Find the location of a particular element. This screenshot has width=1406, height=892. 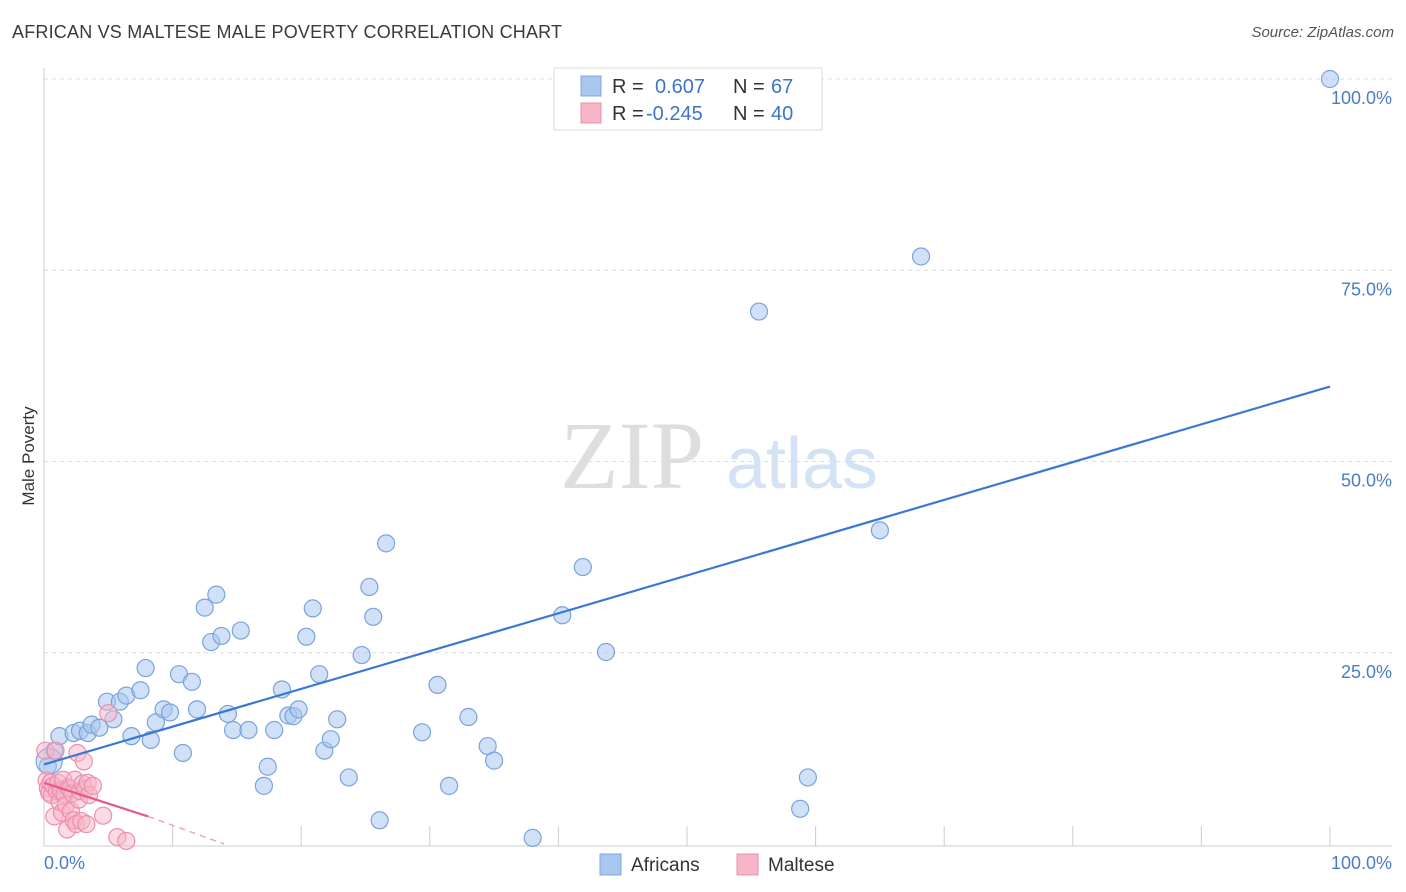

watermark: ZIP atlas is located at coordinates (719, 455).